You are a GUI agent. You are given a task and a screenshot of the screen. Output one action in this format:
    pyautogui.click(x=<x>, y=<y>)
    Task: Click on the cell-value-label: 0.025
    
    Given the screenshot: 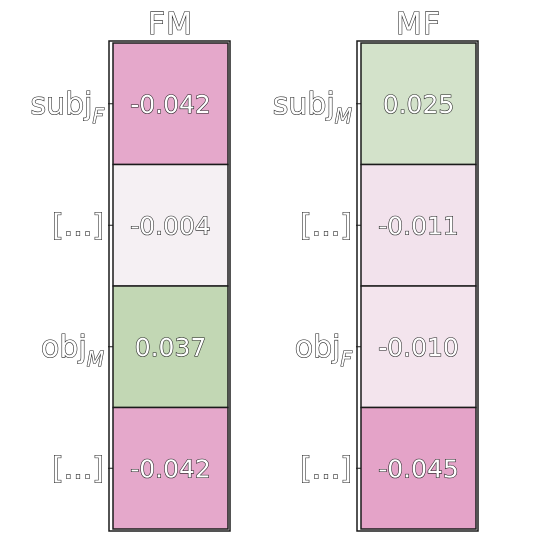 What is the action you would take?
    pyautogui.click(x=419, y=104)
    